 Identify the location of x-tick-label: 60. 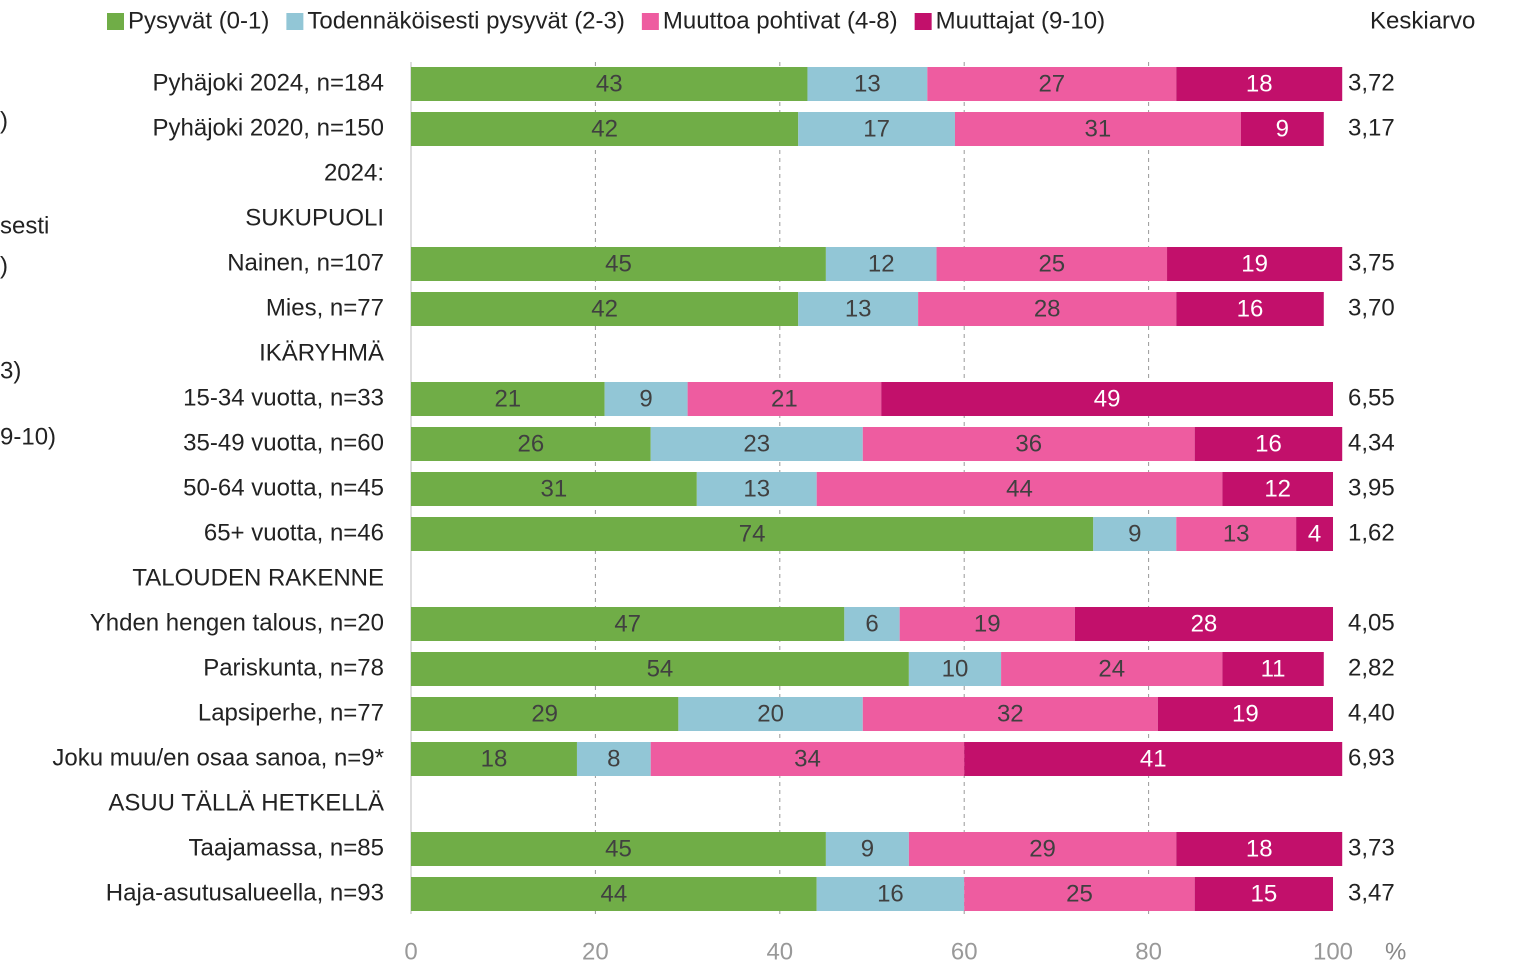
(964, 950).